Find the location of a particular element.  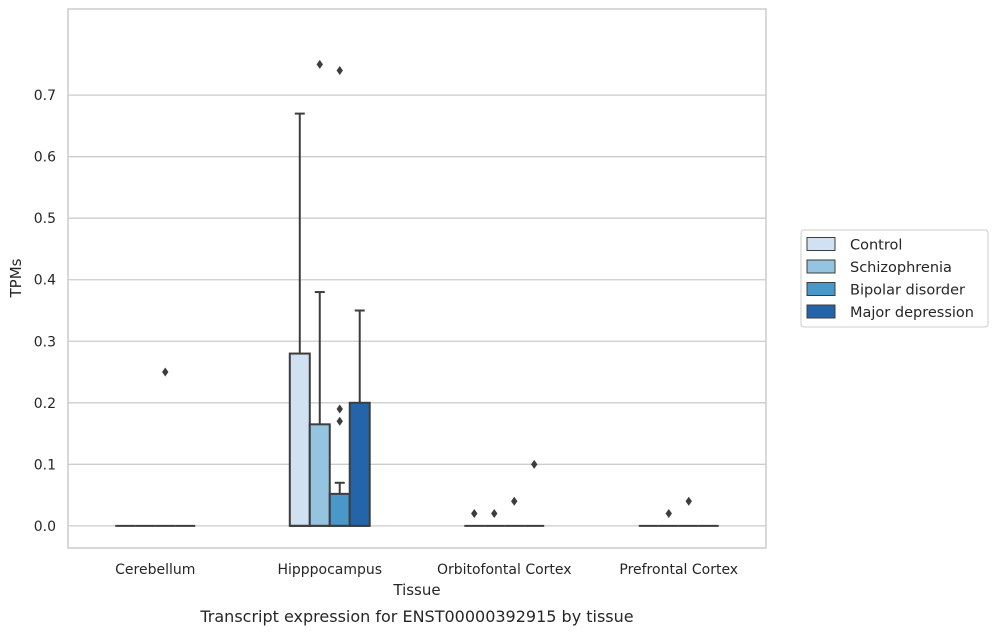

y-tick-label: 0.6 is located at coordinates (45, 158).